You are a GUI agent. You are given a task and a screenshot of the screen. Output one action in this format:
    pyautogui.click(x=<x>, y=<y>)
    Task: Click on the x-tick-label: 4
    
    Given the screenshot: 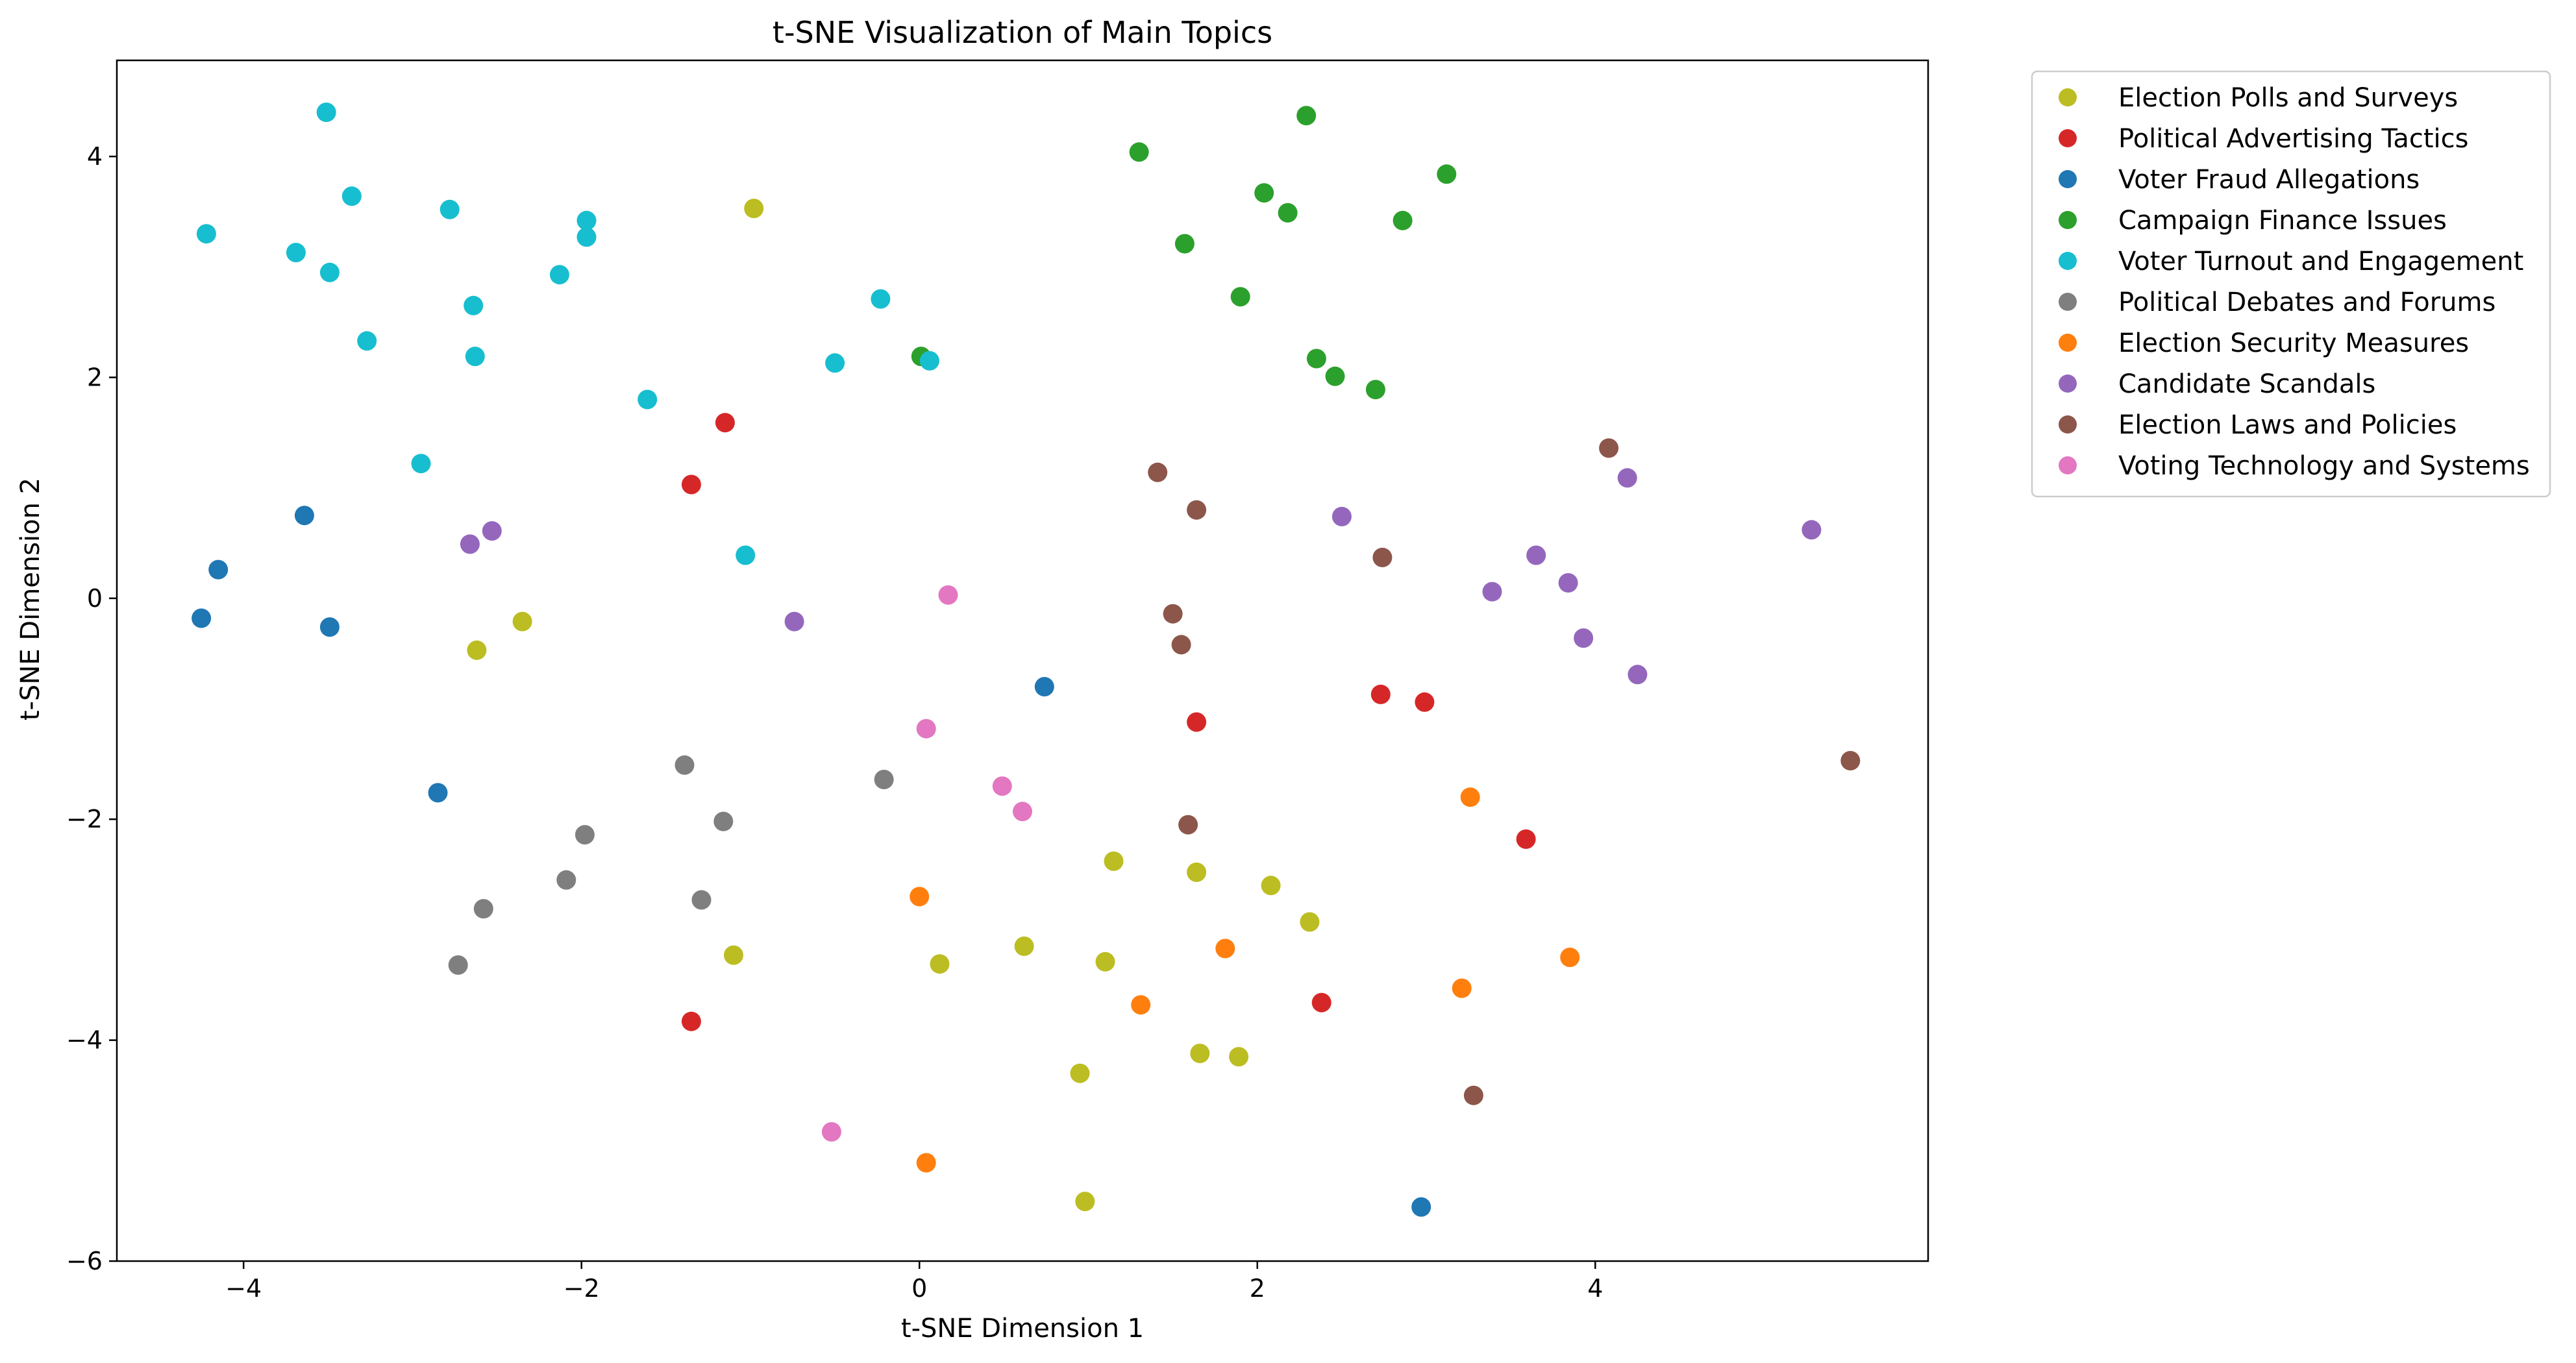 What is the action you would take?
    pyautogui.click(x=1595, y=1288)
    